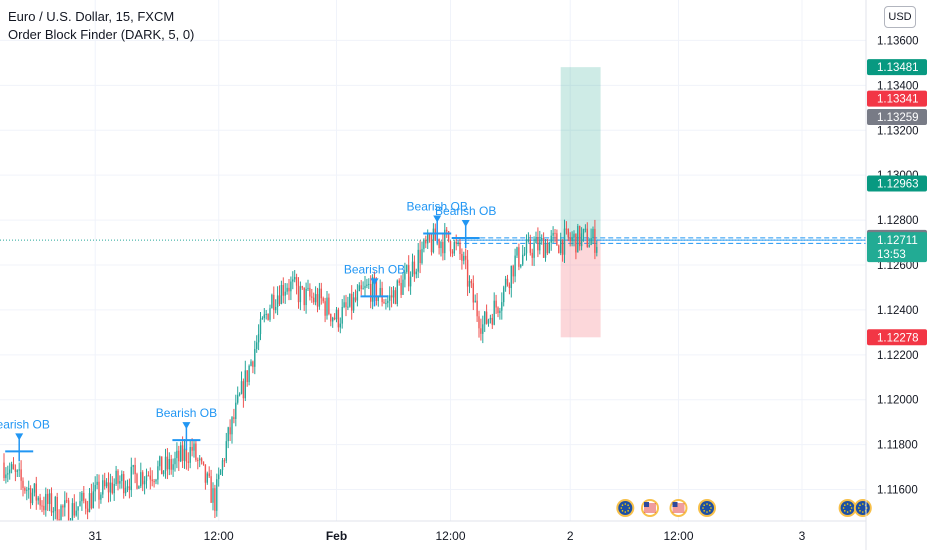 This screenshot has width=932, height=550. Describe the element at coordinates (898, 118) in the screenshot. I see `price-label-text: 1.13259` at that location.